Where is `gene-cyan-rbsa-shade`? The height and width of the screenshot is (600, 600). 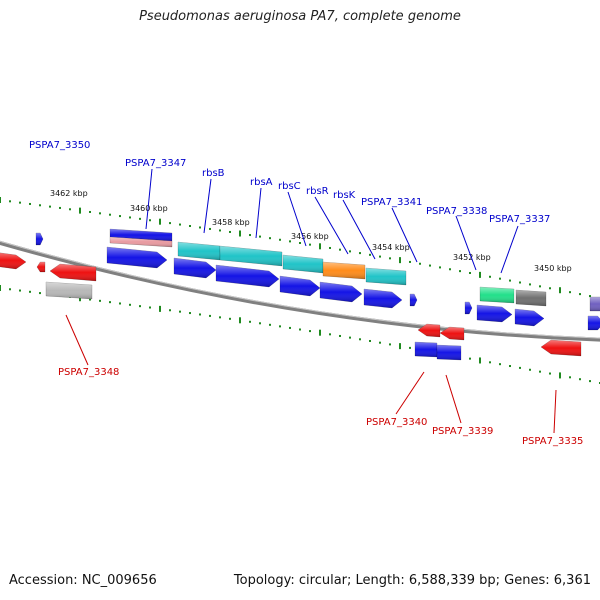 gene-cyan-rbsa-shade is located at coordinates (251, 256).